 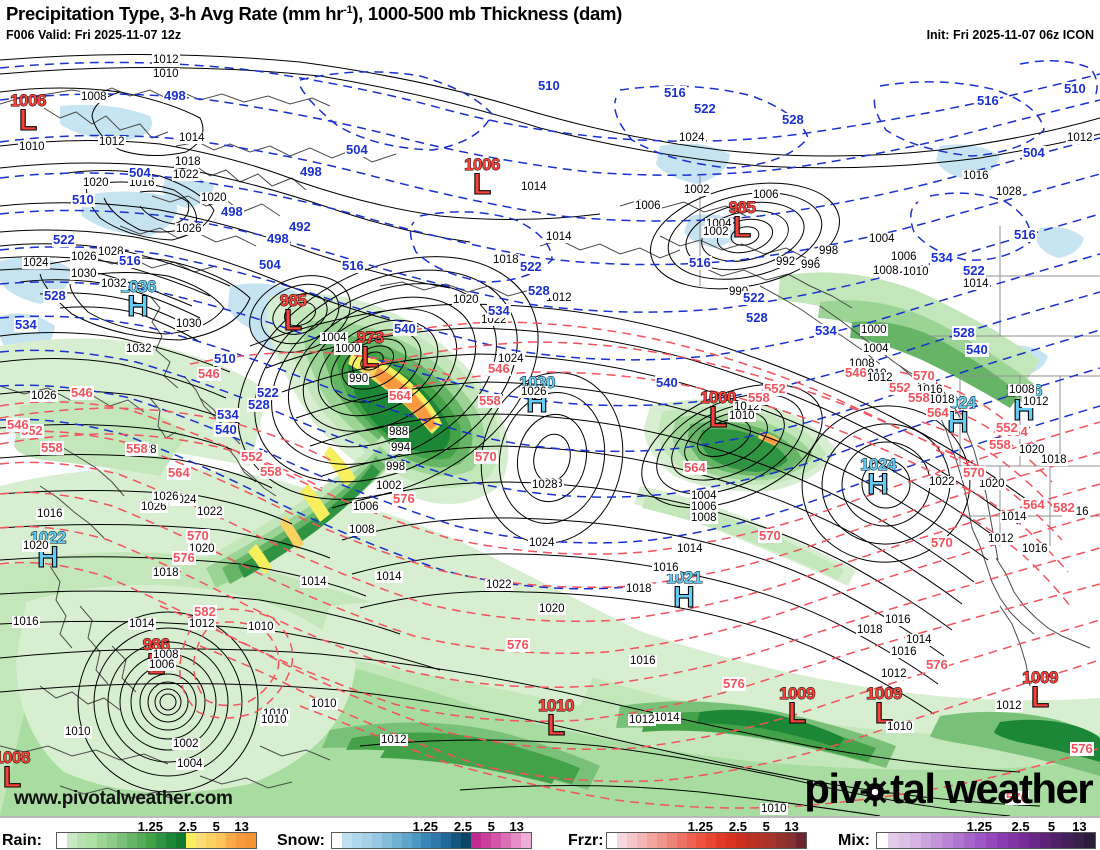 What do you see at coordinates (988, 100) in the screenshot?
I see `thickness-cold-label: 516` at bounding box center [988, 100].